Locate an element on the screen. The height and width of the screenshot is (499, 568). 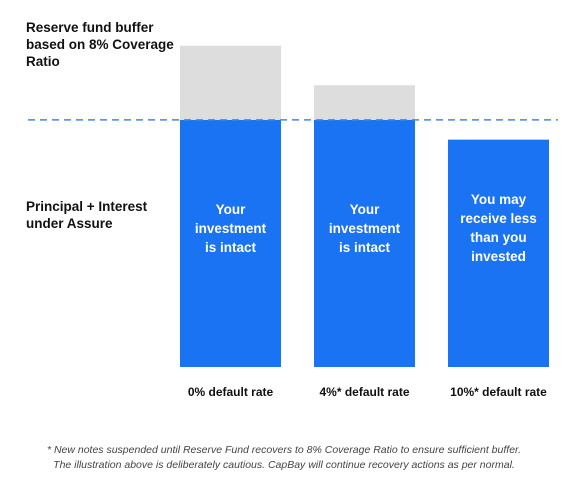
bar-label-4-default-rate: Your investment is intact is located at coordinates (364, 228).